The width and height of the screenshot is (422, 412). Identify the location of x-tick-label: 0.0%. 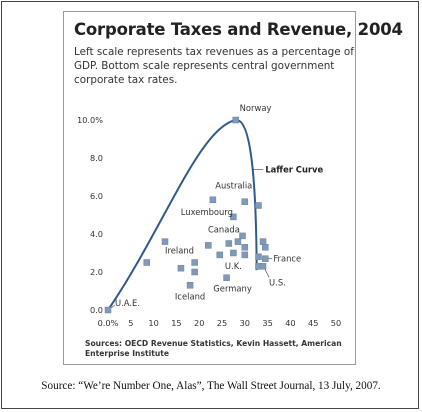
(108, 323).